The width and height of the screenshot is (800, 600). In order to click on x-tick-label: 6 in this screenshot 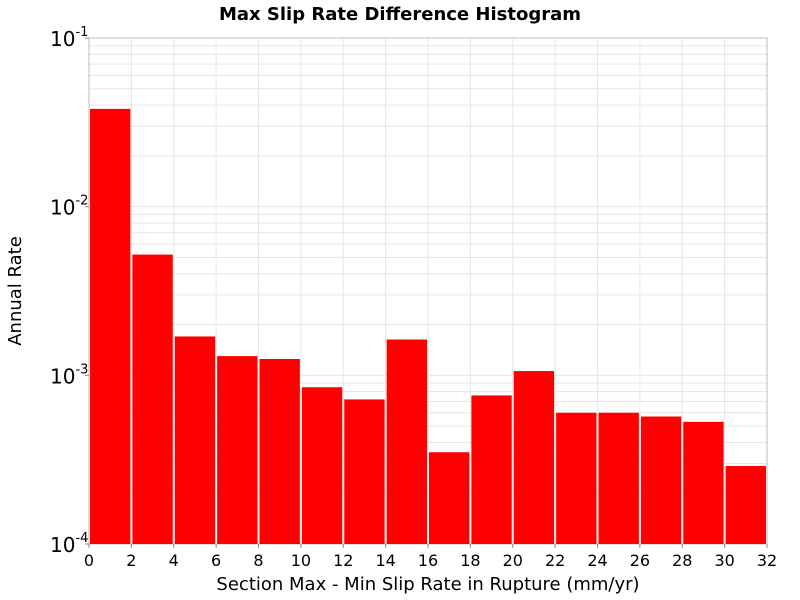, I will do `click(216, 560)`.